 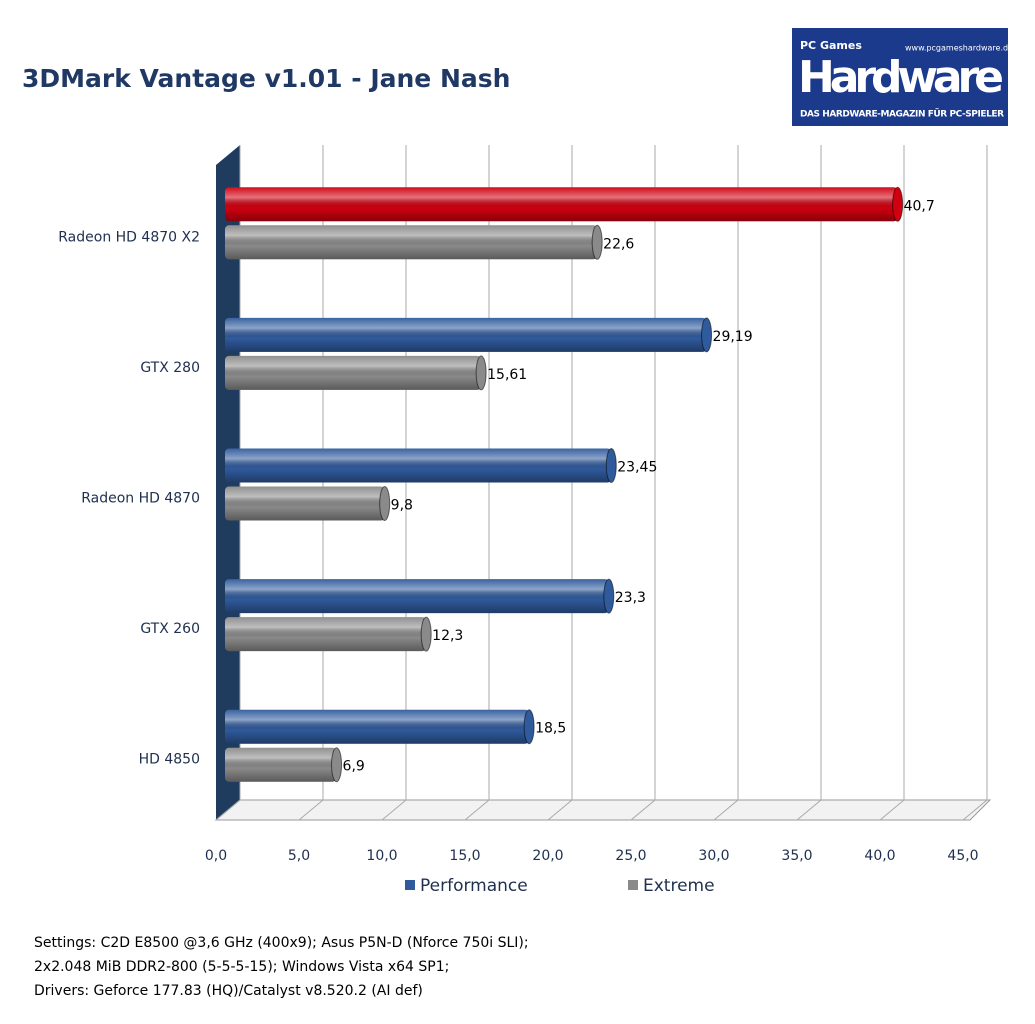 I want to click on value-label: 12,3, so click(x=447, y=636).